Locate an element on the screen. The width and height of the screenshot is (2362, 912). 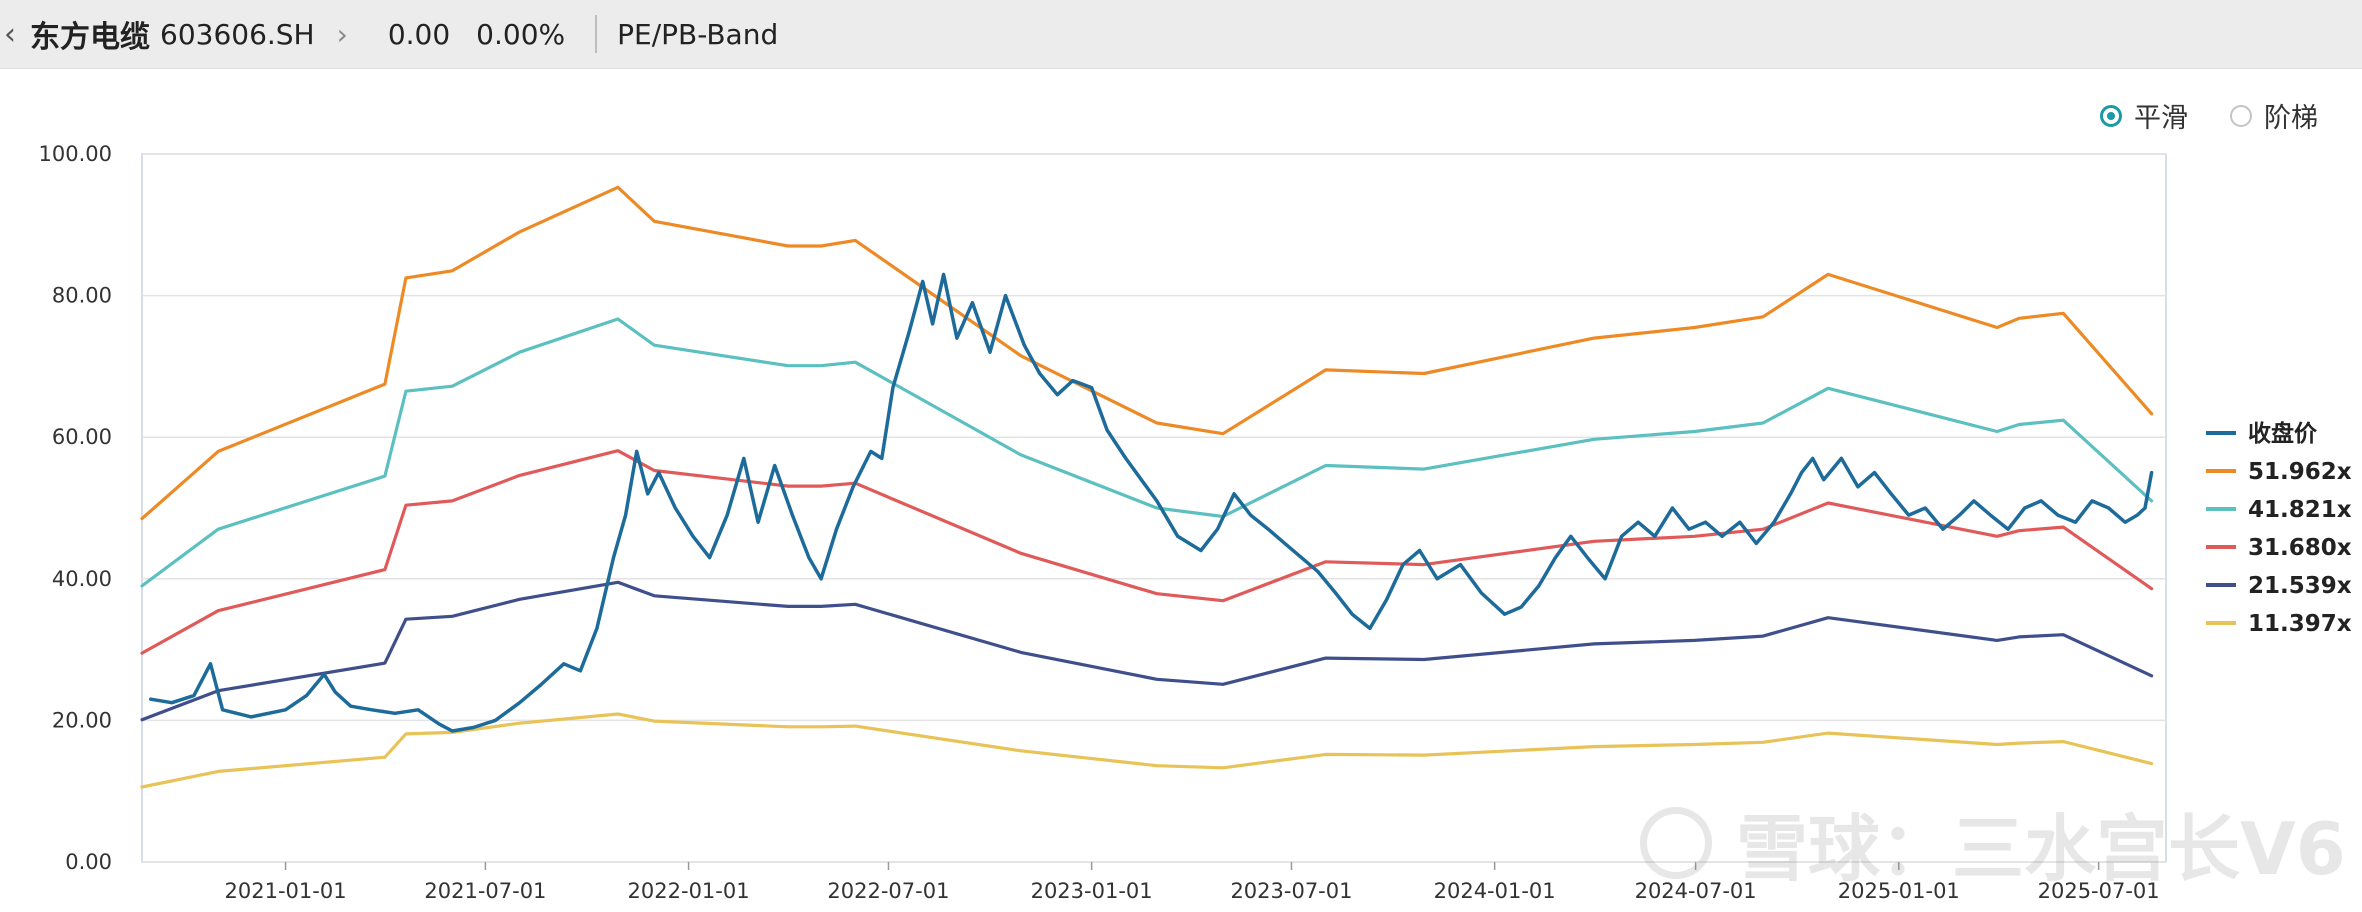
x-tick-label: 2024-07-01 is located at coordinates (1696, 891).